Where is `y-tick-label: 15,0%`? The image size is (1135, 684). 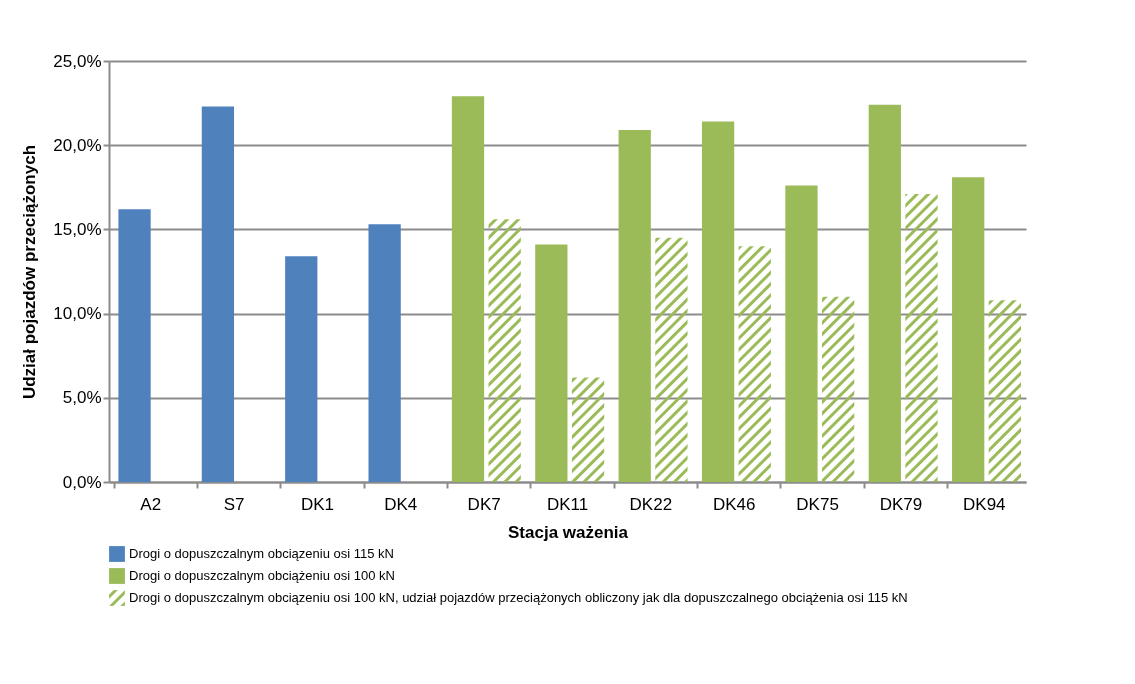
y-tick-label: 15,0% is located at coordinates (77, 229).